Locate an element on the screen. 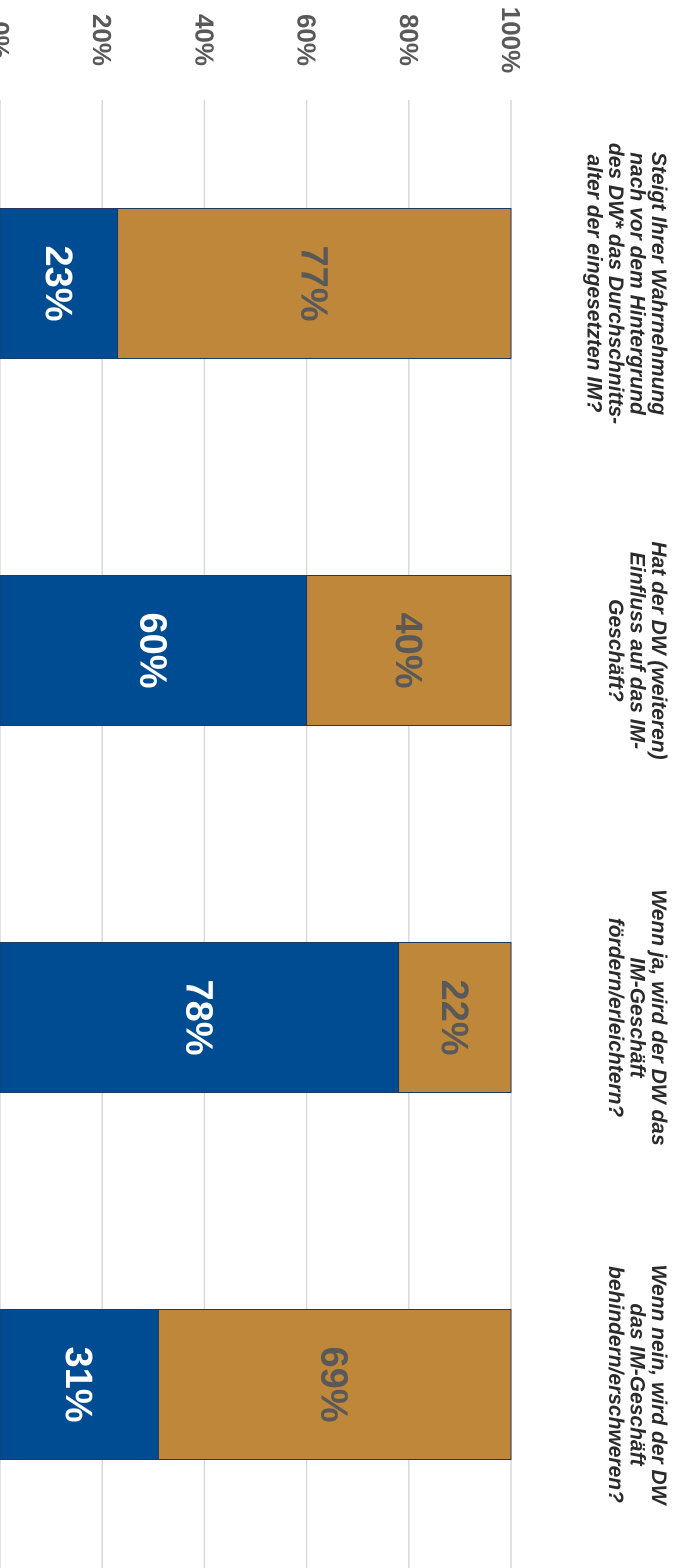 The height and width of the screenshot is (1568, 673). data-label: 78% is located at coordinates (198, 1017).